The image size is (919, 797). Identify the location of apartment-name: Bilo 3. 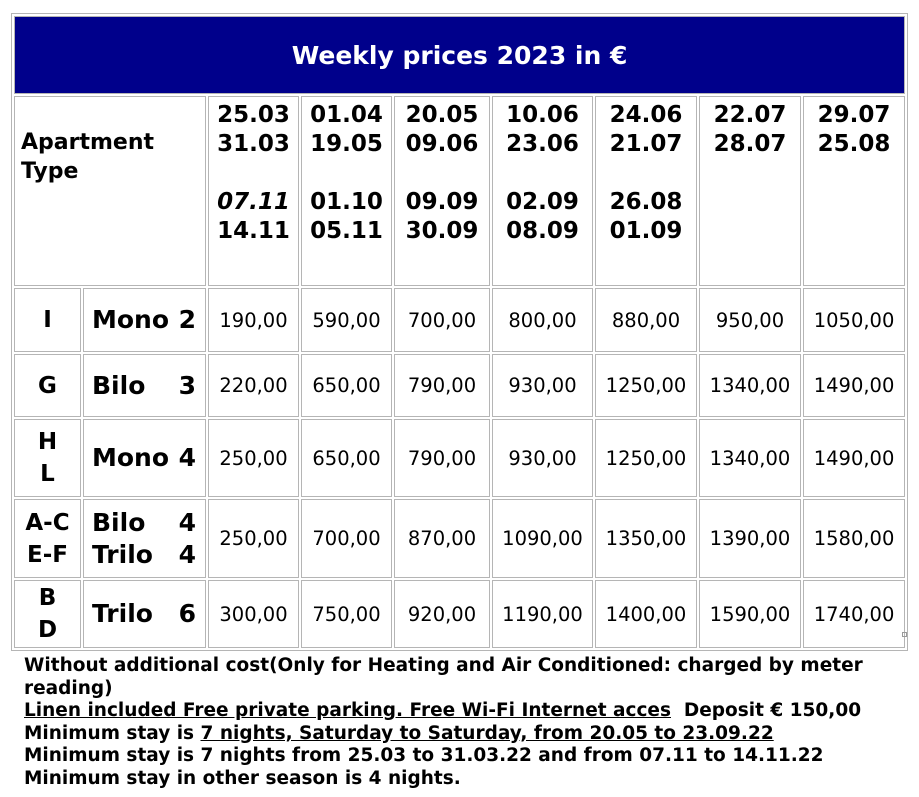
(144, 385).